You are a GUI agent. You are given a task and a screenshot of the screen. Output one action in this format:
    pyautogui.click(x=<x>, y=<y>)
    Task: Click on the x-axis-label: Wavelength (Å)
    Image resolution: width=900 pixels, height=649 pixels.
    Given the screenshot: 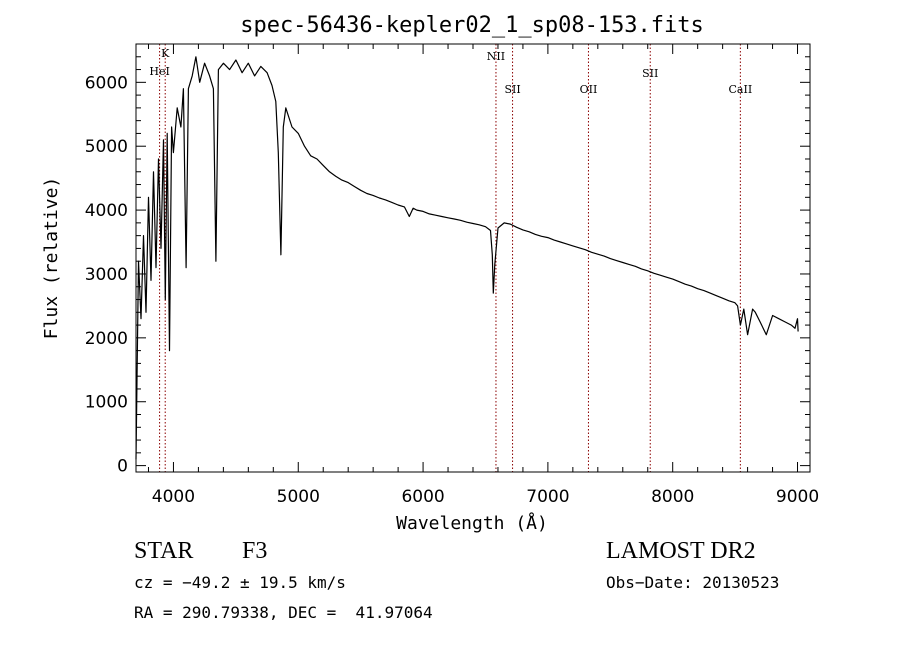 What is the action you would take?
    pyautogui.click(x=472, y=523)
    